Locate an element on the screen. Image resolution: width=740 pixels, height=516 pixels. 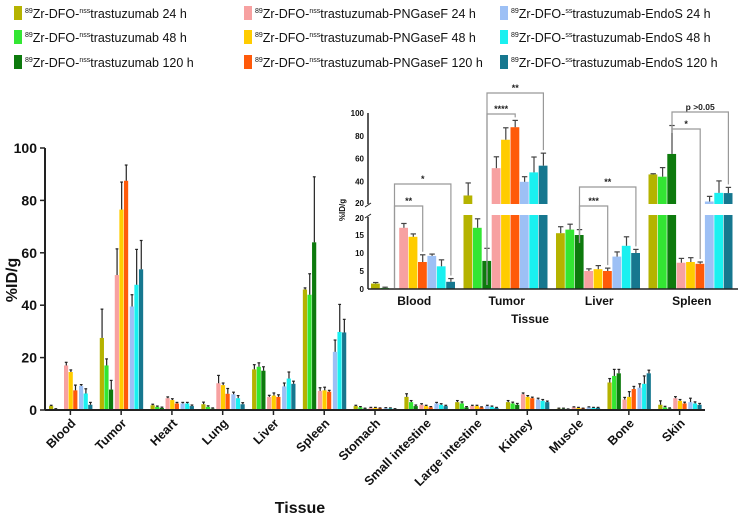
x-tick-label: Tumor is located at coordinates (111, 434).